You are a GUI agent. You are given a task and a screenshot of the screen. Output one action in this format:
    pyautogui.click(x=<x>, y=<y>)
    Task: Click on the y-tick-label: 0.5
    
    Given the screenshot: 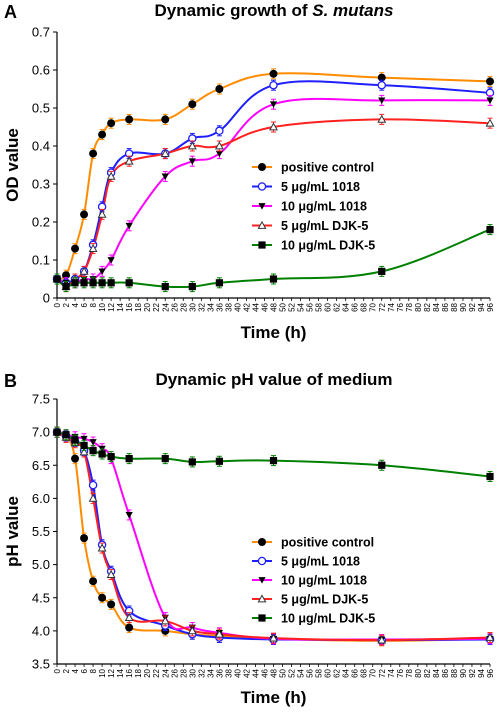 What is the action you would take?
    pyautogui.click(x=41, y=108)
    